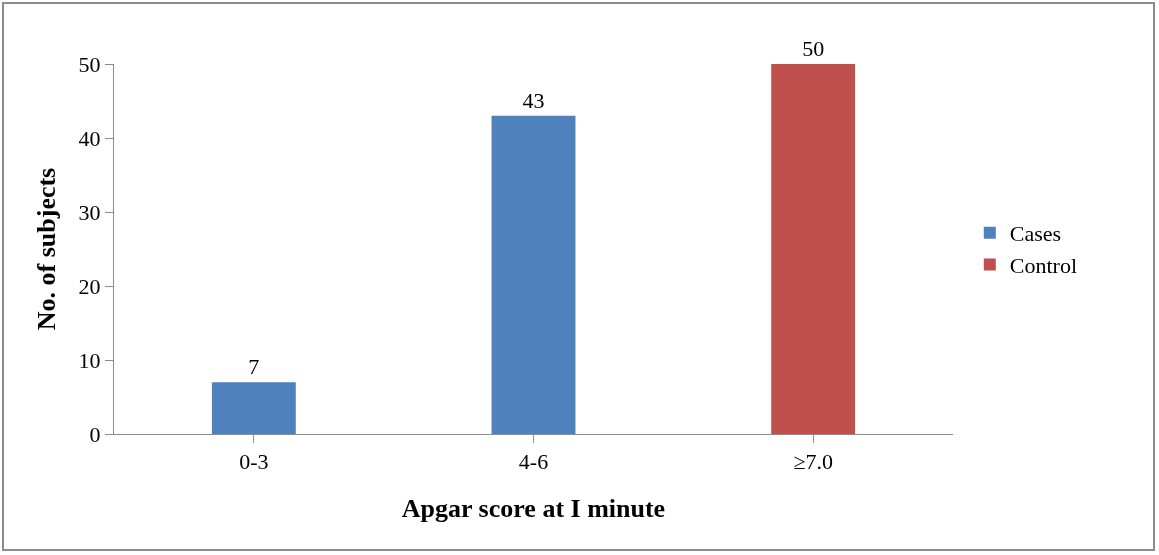 The image size is (1159, 555). Describe the element at coordinates (46, 249) in the screenshot. I see `y-axis-title: No. of subjects` at that location.